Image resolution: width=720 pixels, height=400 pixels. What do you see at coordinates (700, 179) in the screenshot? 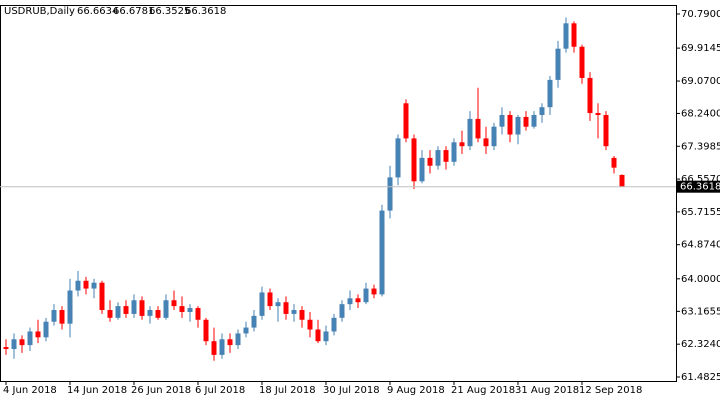
I see `y-tick-label: 66.5570` at bounding box center [700, 179].